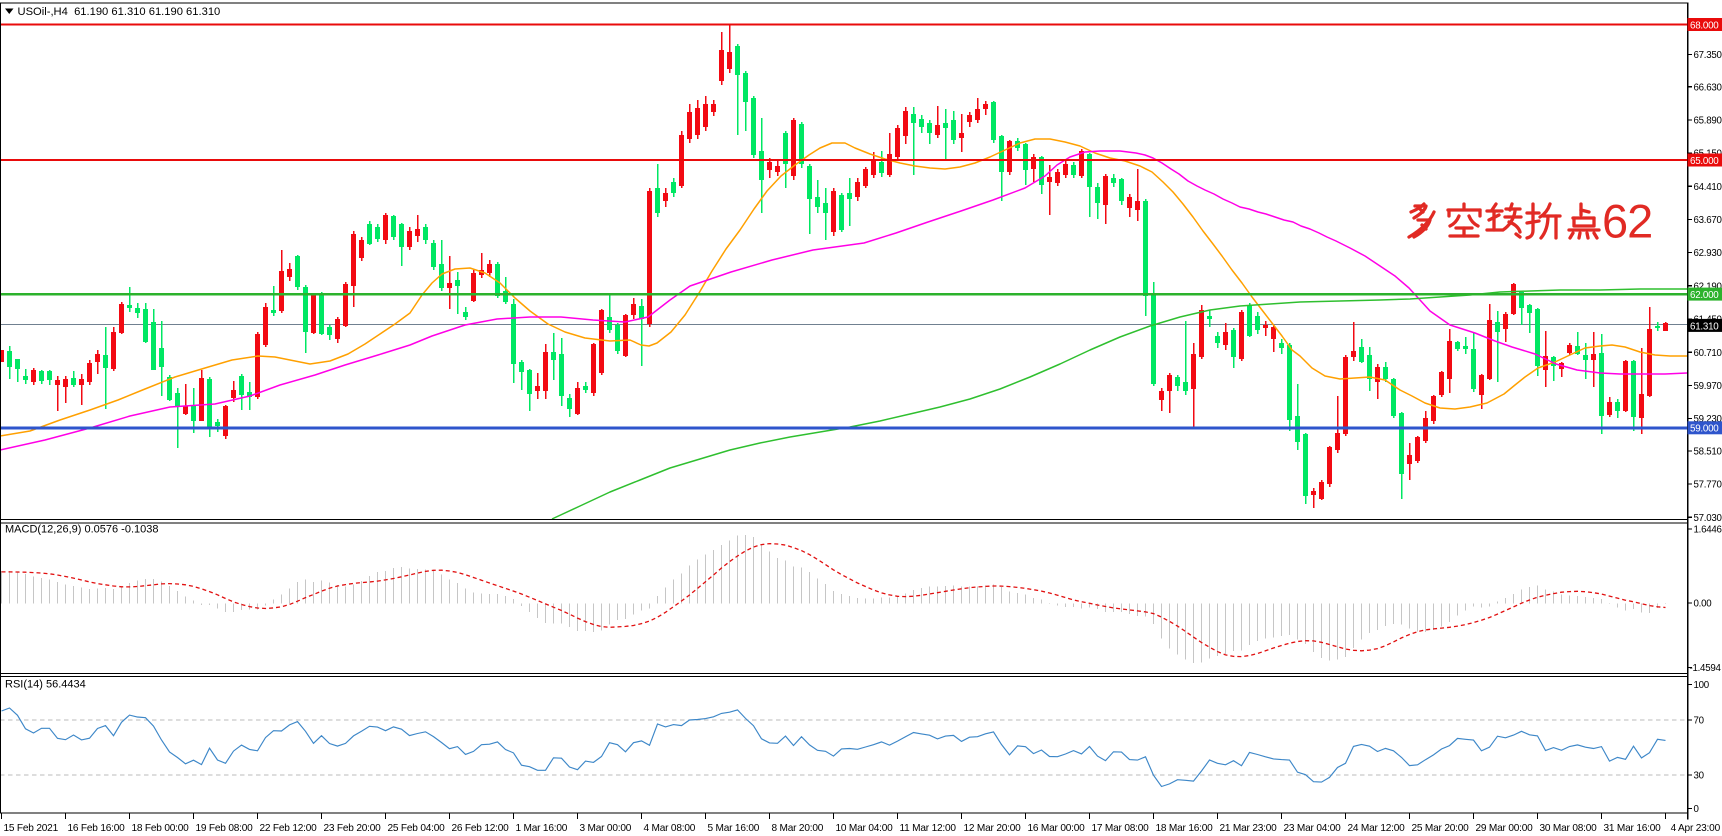 This screenshot has height=836, width=1722. What do you see at coordinates (1633, 828) in the screenshot?
I see `svg-text: 31 Mar 16:00` at bounding box center [1633, 828].